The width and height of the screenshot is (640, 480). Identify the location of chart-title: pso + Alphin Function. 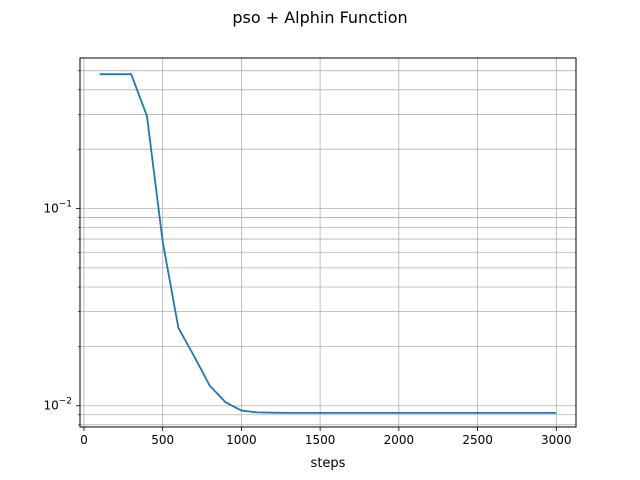
(319, 17).